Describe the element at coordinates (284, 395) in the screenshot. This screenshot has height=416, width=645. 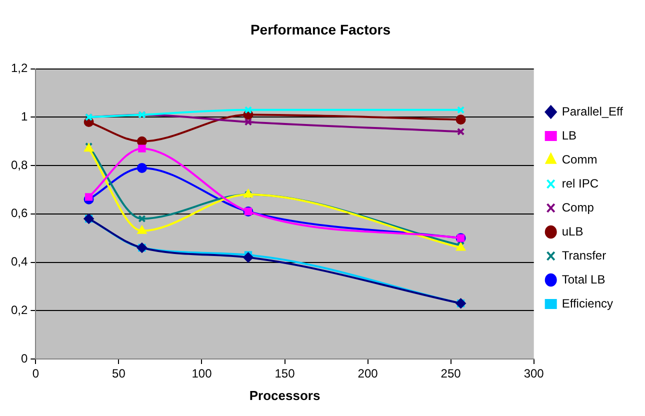
I see `x-axis-title: Processors` at that location.